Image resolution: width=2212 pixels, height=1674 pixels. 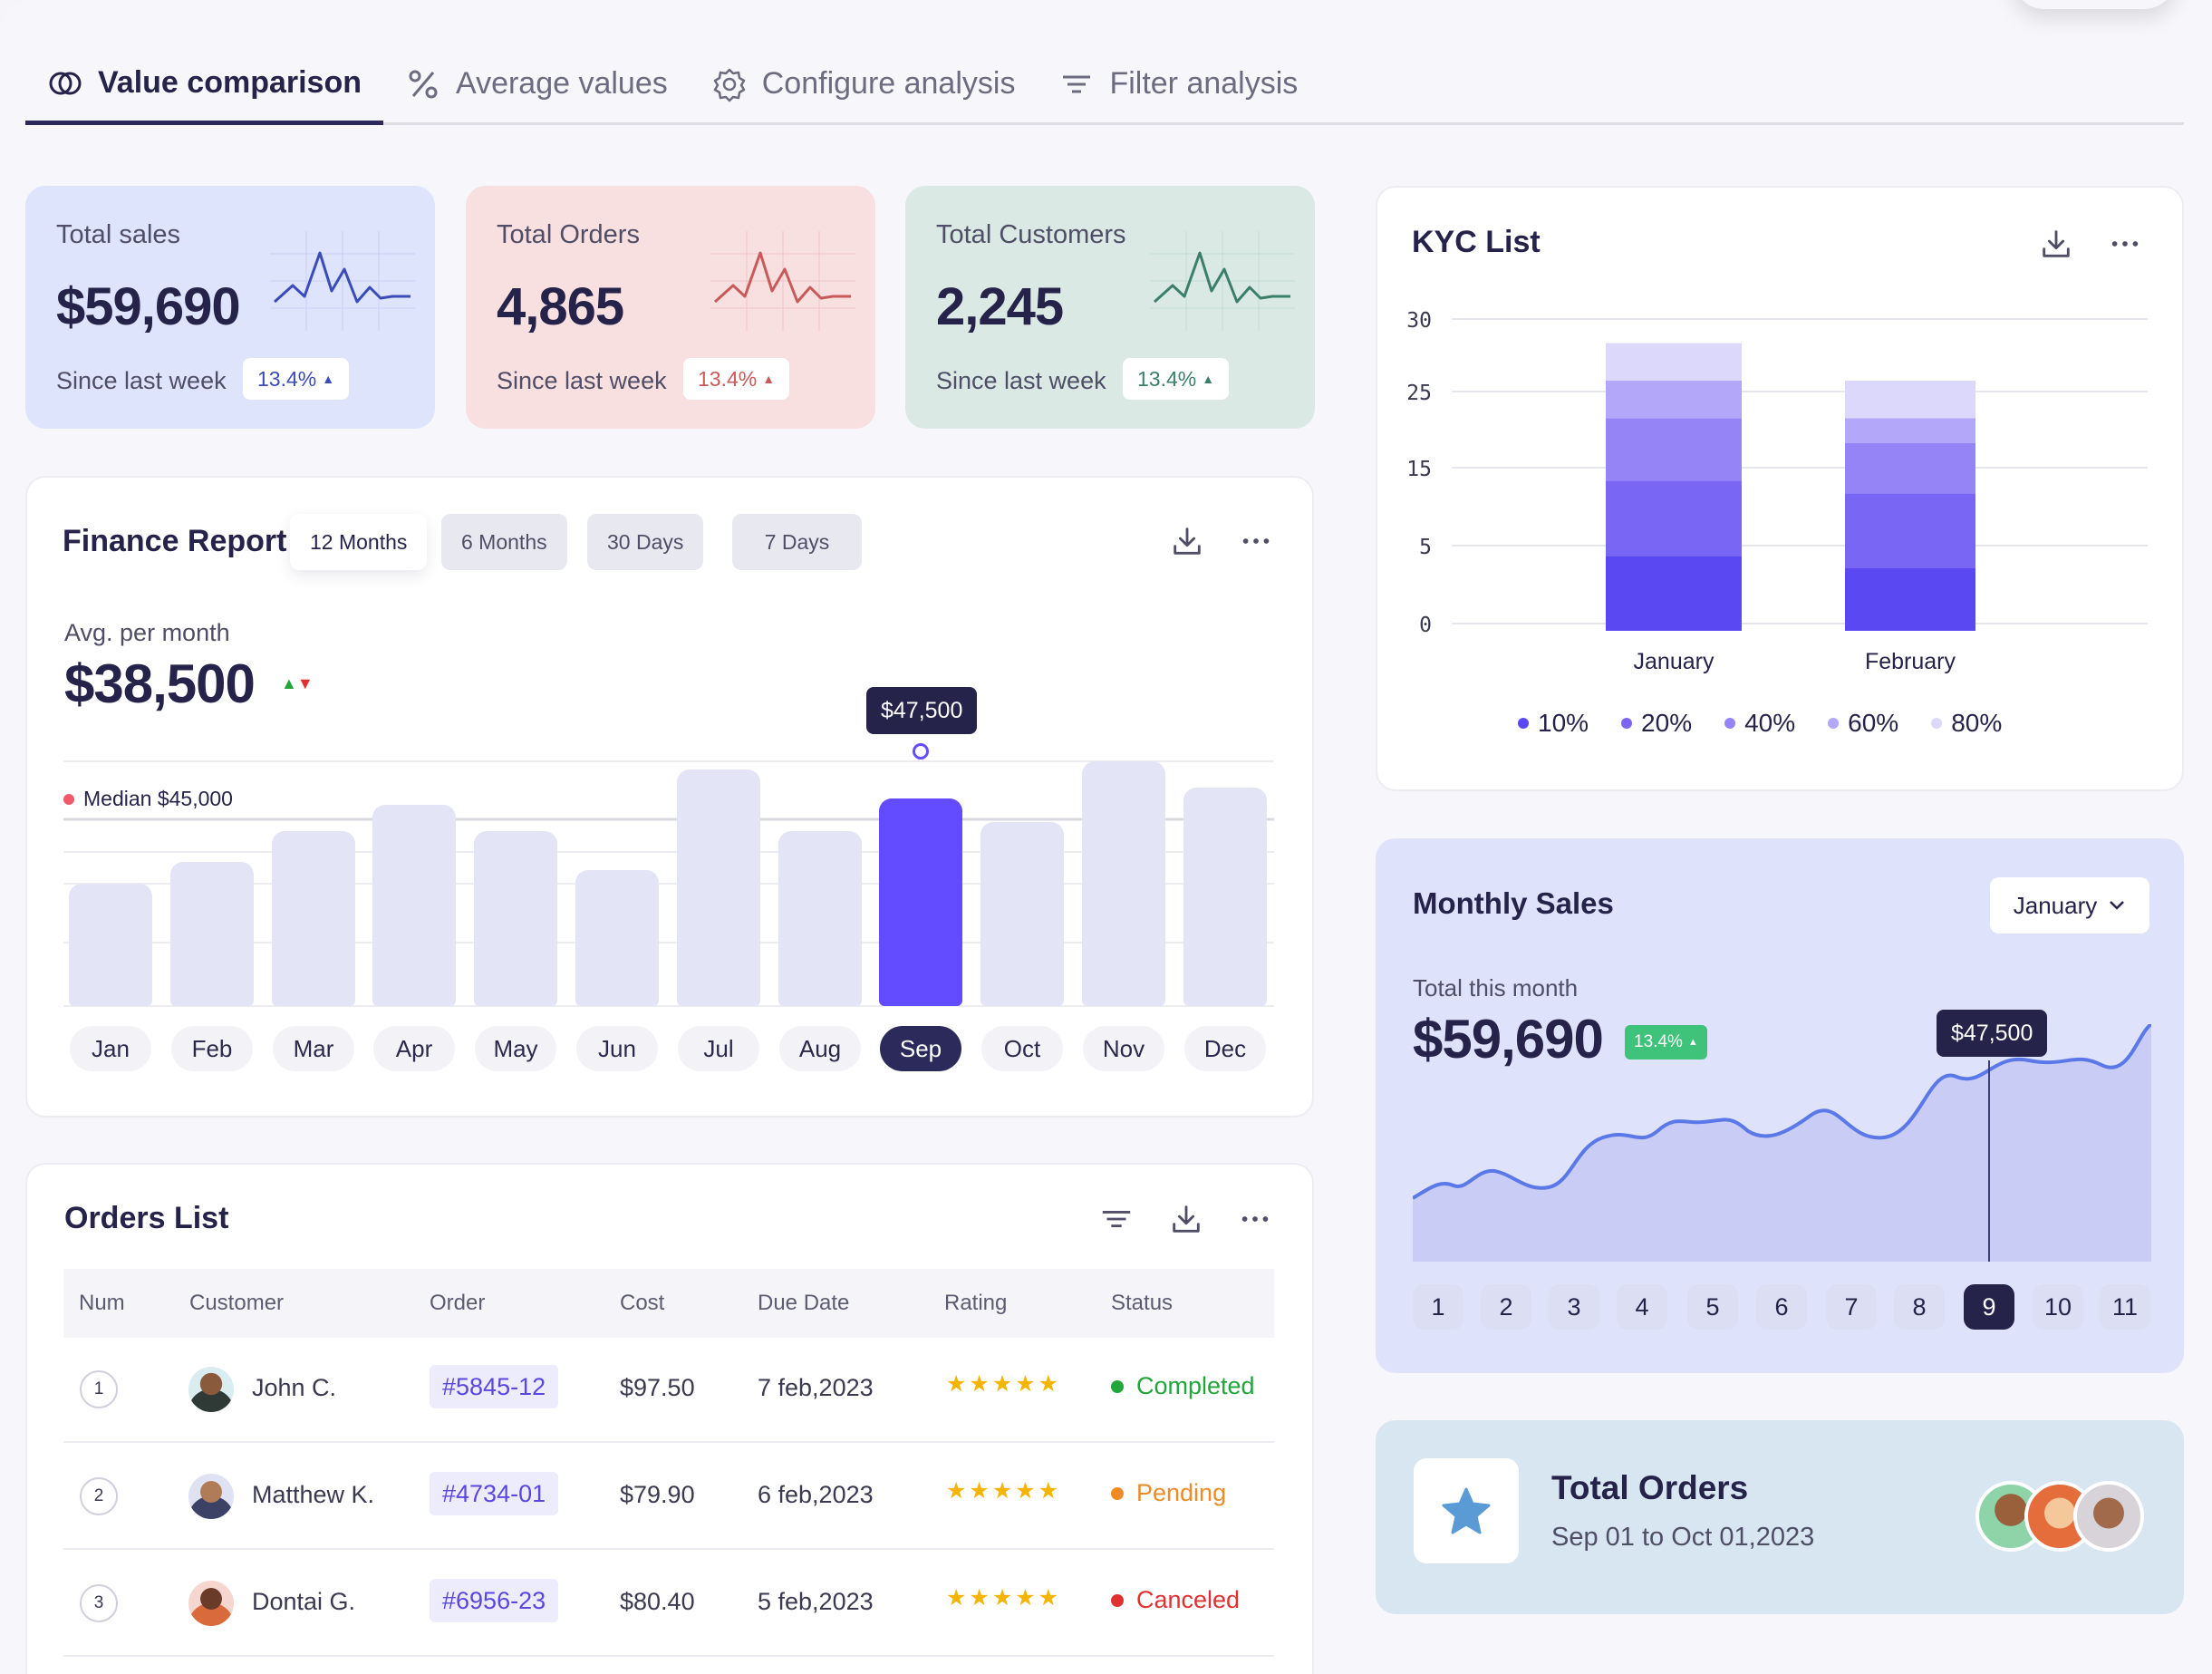 What do you see at coordinates (414, 905) in the screenshot?
I see `finance-bar-apr` at bounding box center [414, 905].